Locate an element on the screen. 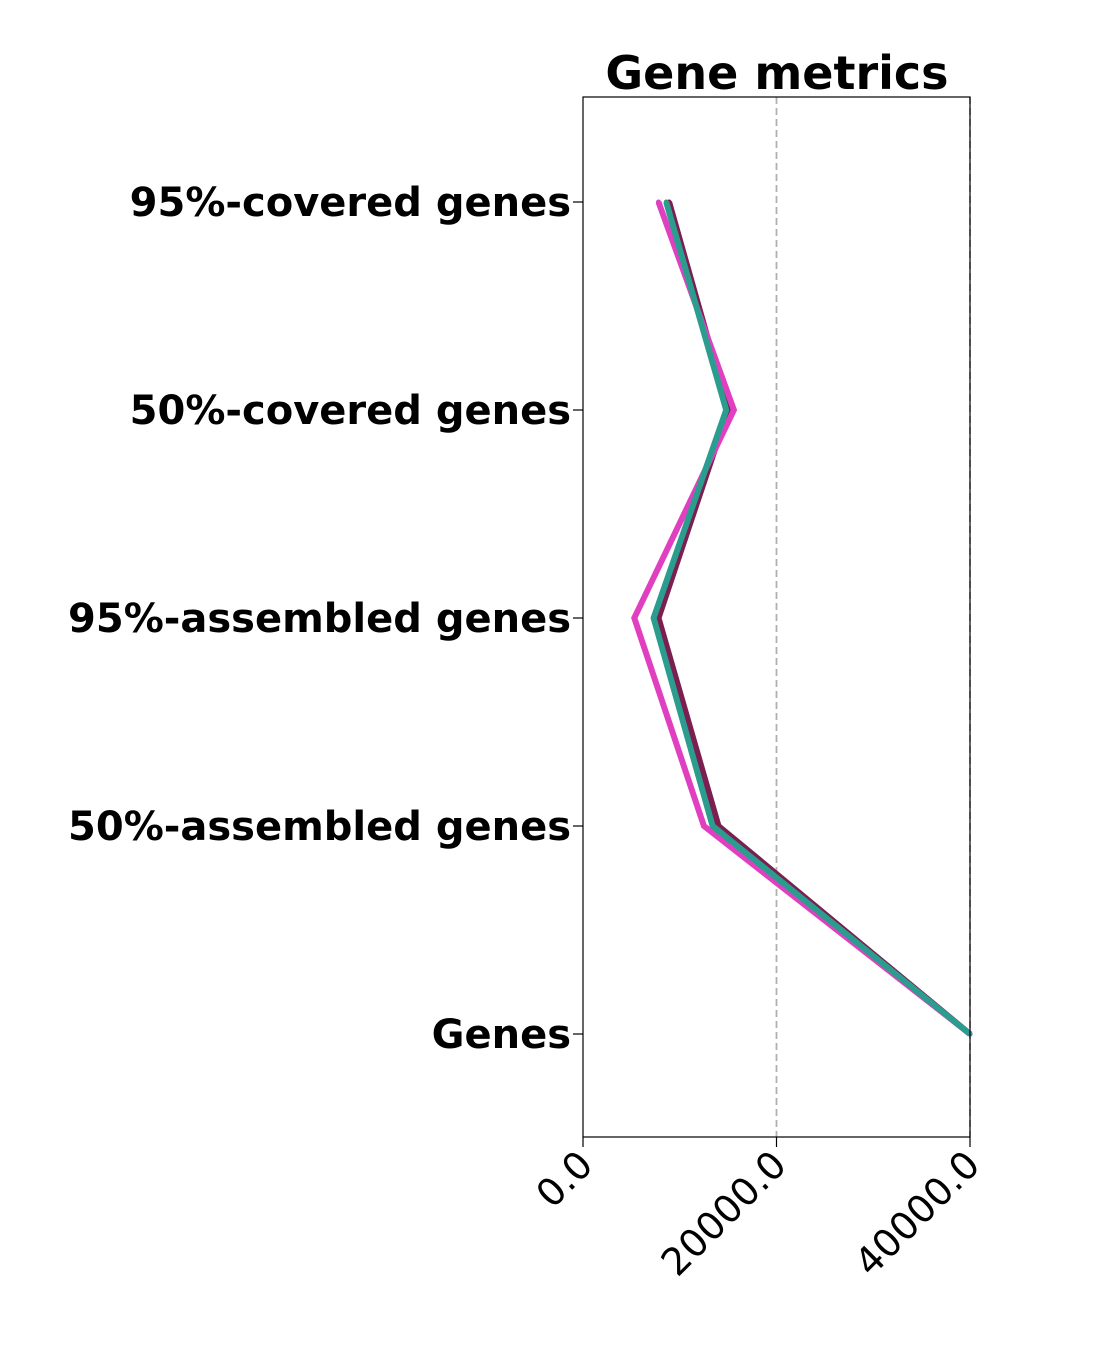 Image resolution: width=1094 pixels, height=1348 pixels. series-1-point is located at coordinates (658, 618).